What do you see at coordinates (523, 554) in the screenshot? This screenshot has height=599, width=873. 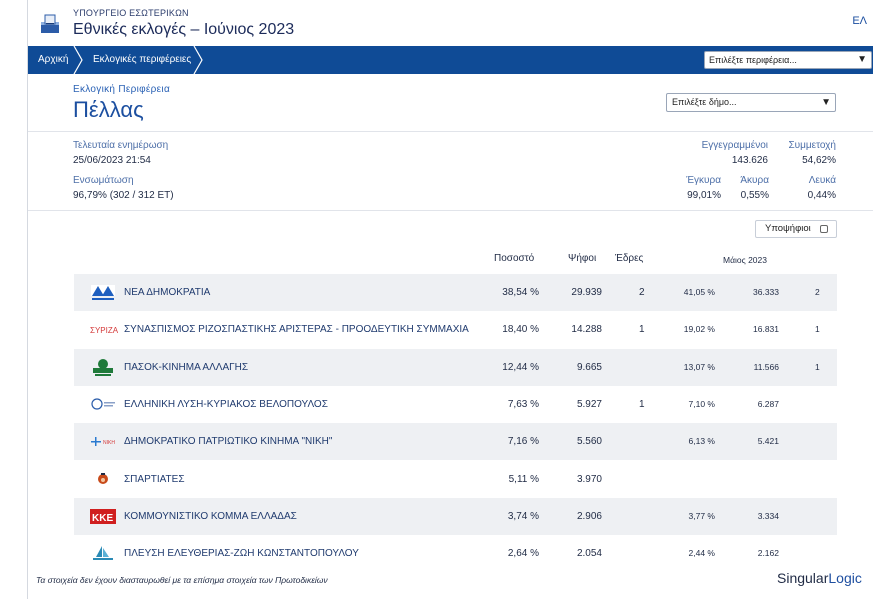 I see `party-percent: 2,64 %` at bounding box center [523, 554].